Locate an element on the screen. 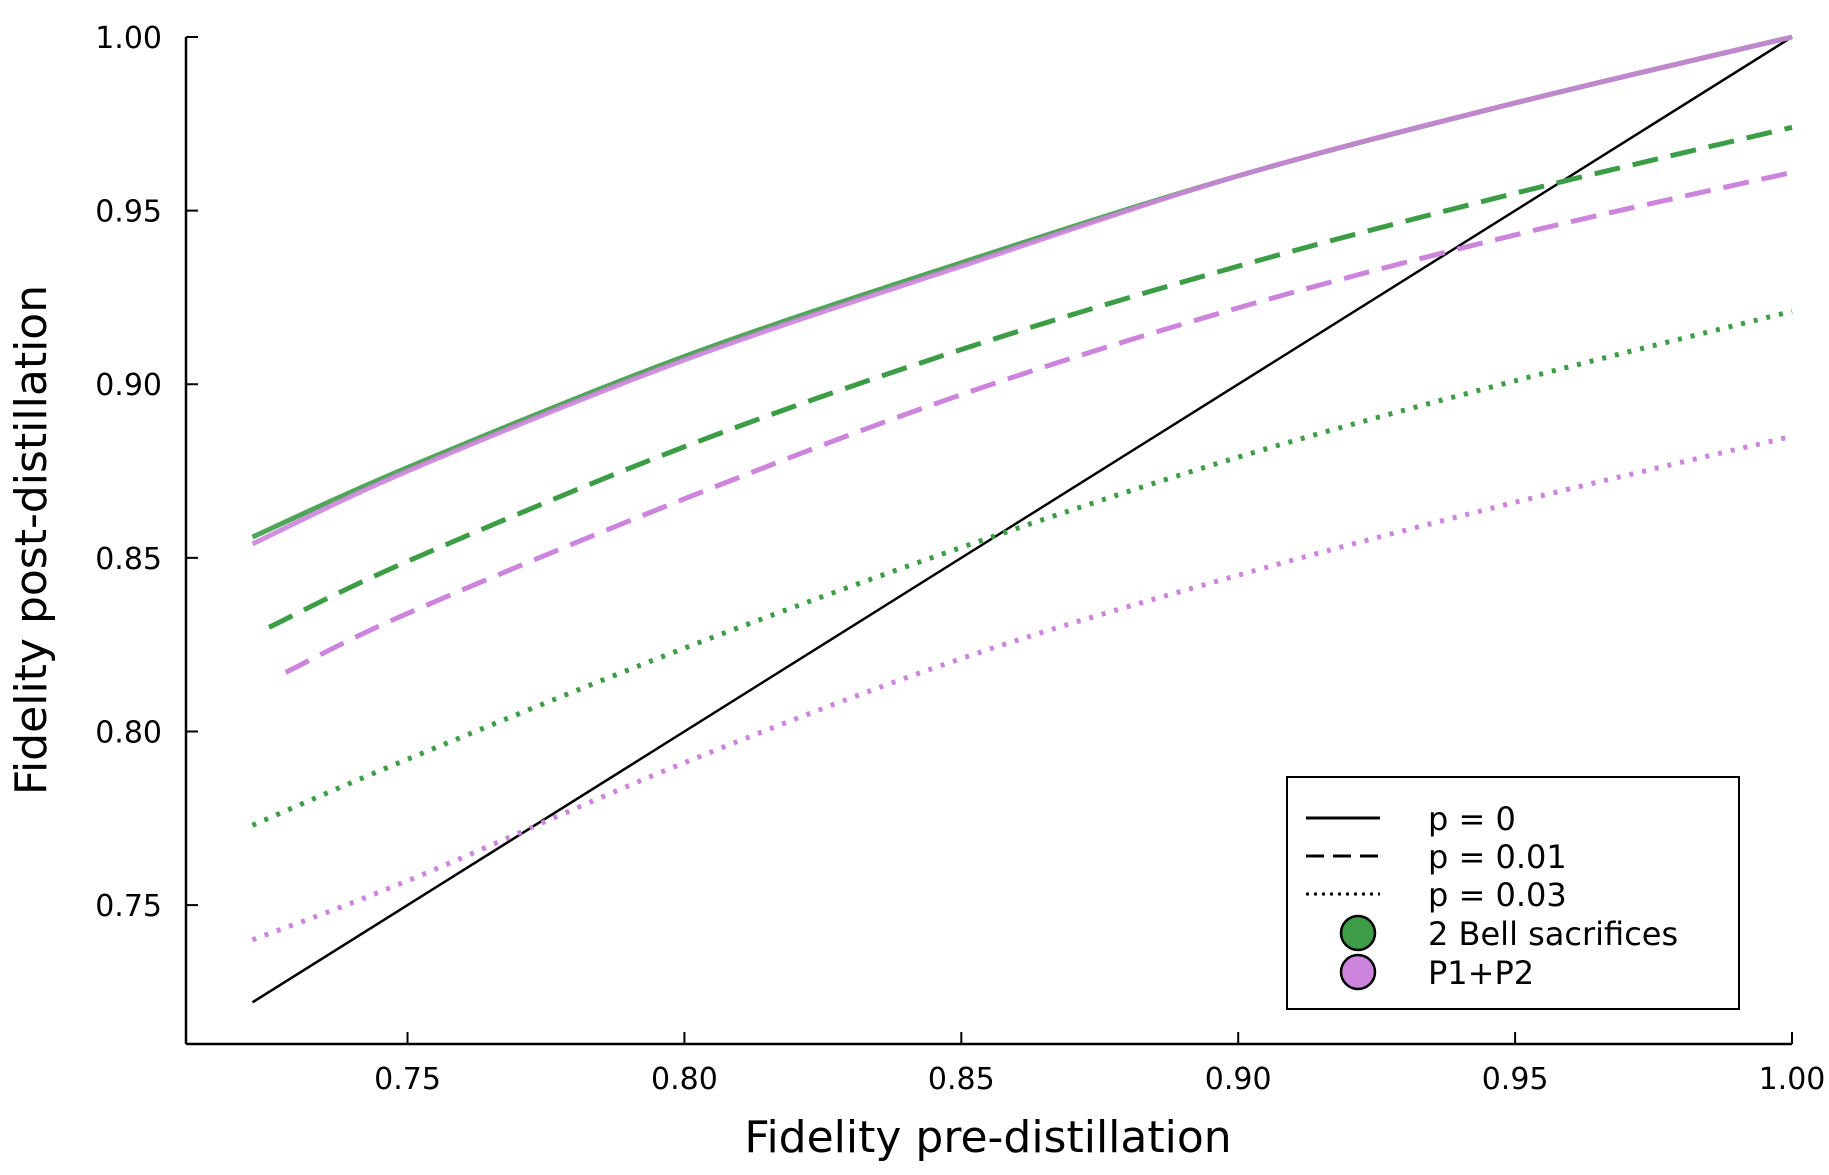 Image resolution: width=1829 pixels, height=1175 pixels. y-tick-label: 0.80 is located at coordinates (128, 732).